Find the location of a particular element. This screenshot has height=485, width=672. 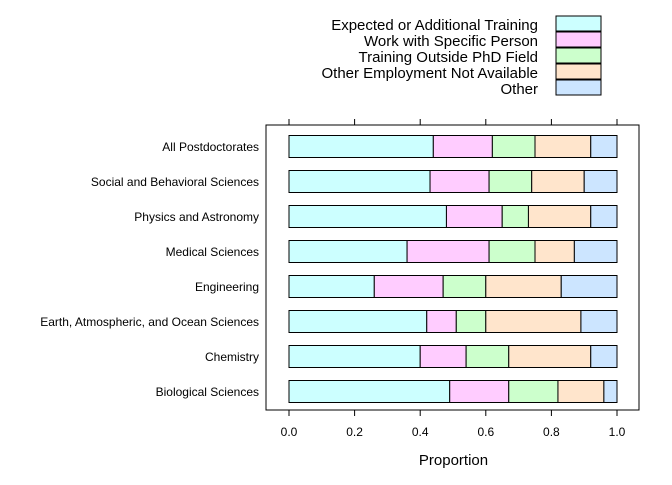

legend-label: Work with Specific Person is located at coordinates (451, 41).